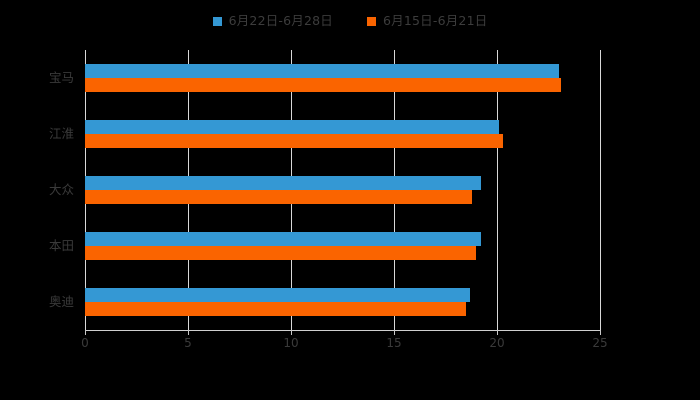 Image resolution: width=700 pixels, height=400 pixels. I want to click on y-axis-category-label: 本田, so click(61, 245).